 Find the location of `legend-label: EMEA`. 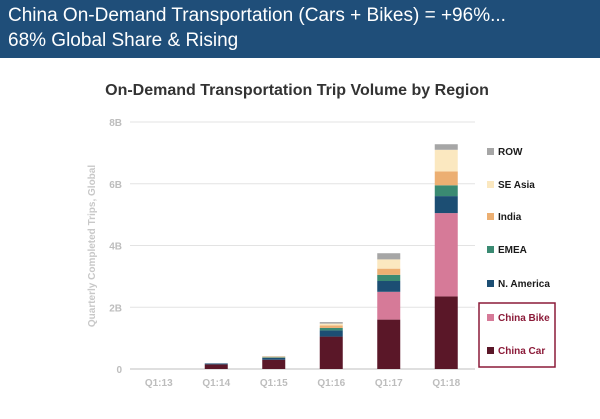

legend-label: EMEA is located at coordinates (512, 250).